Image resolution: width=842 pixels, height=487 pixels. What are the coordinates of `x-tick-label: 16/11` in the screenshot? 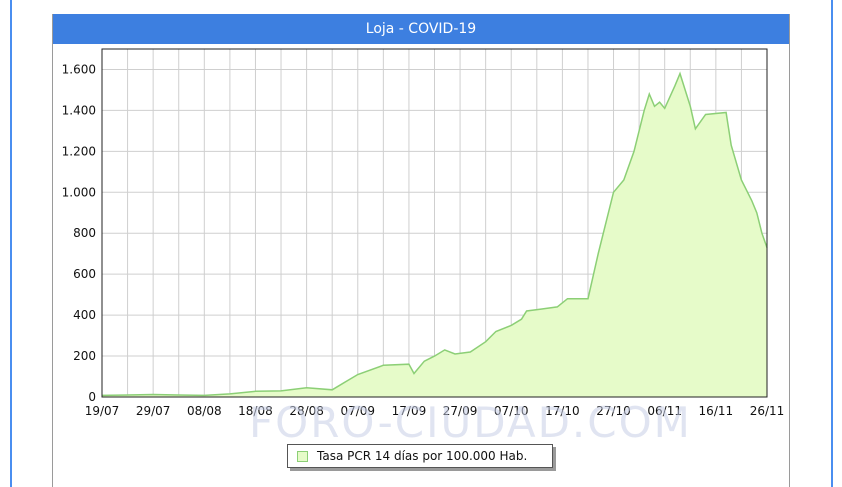 It's located at (716, 411).